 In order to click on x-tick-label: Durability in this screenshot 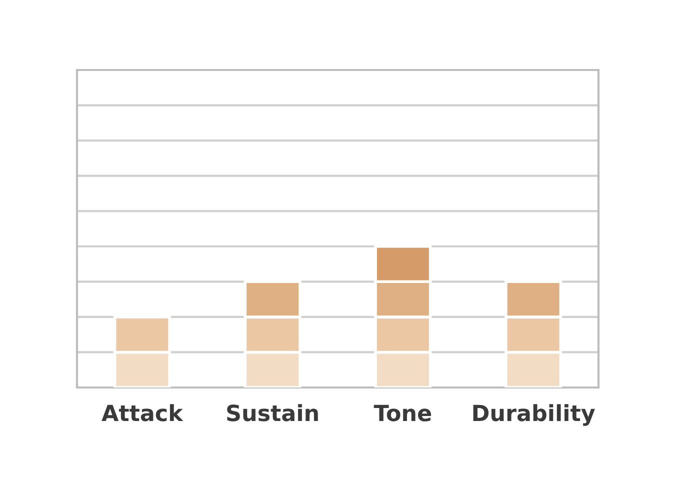, I will do `click(534, 415)`.